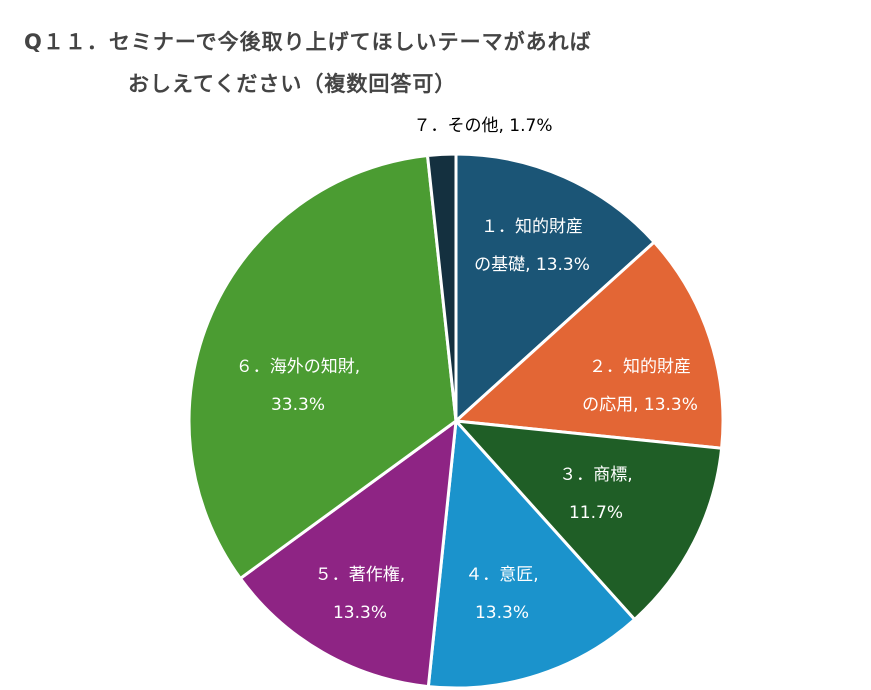 The height and width of the screenshot is (690, 871). What do you see at coordinates (640, 386) in the screenshot?
I see `slice-label-2: ２．知的財産の応用, 13.3%` at bounding box center [640, 386].